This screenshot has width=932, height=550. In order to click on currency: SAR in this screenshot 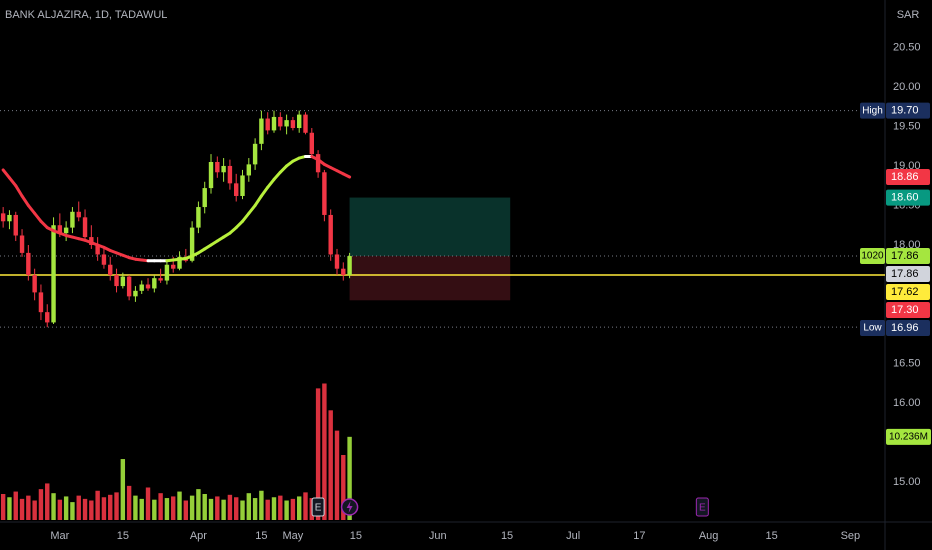, I will do `click(908, 15)`.